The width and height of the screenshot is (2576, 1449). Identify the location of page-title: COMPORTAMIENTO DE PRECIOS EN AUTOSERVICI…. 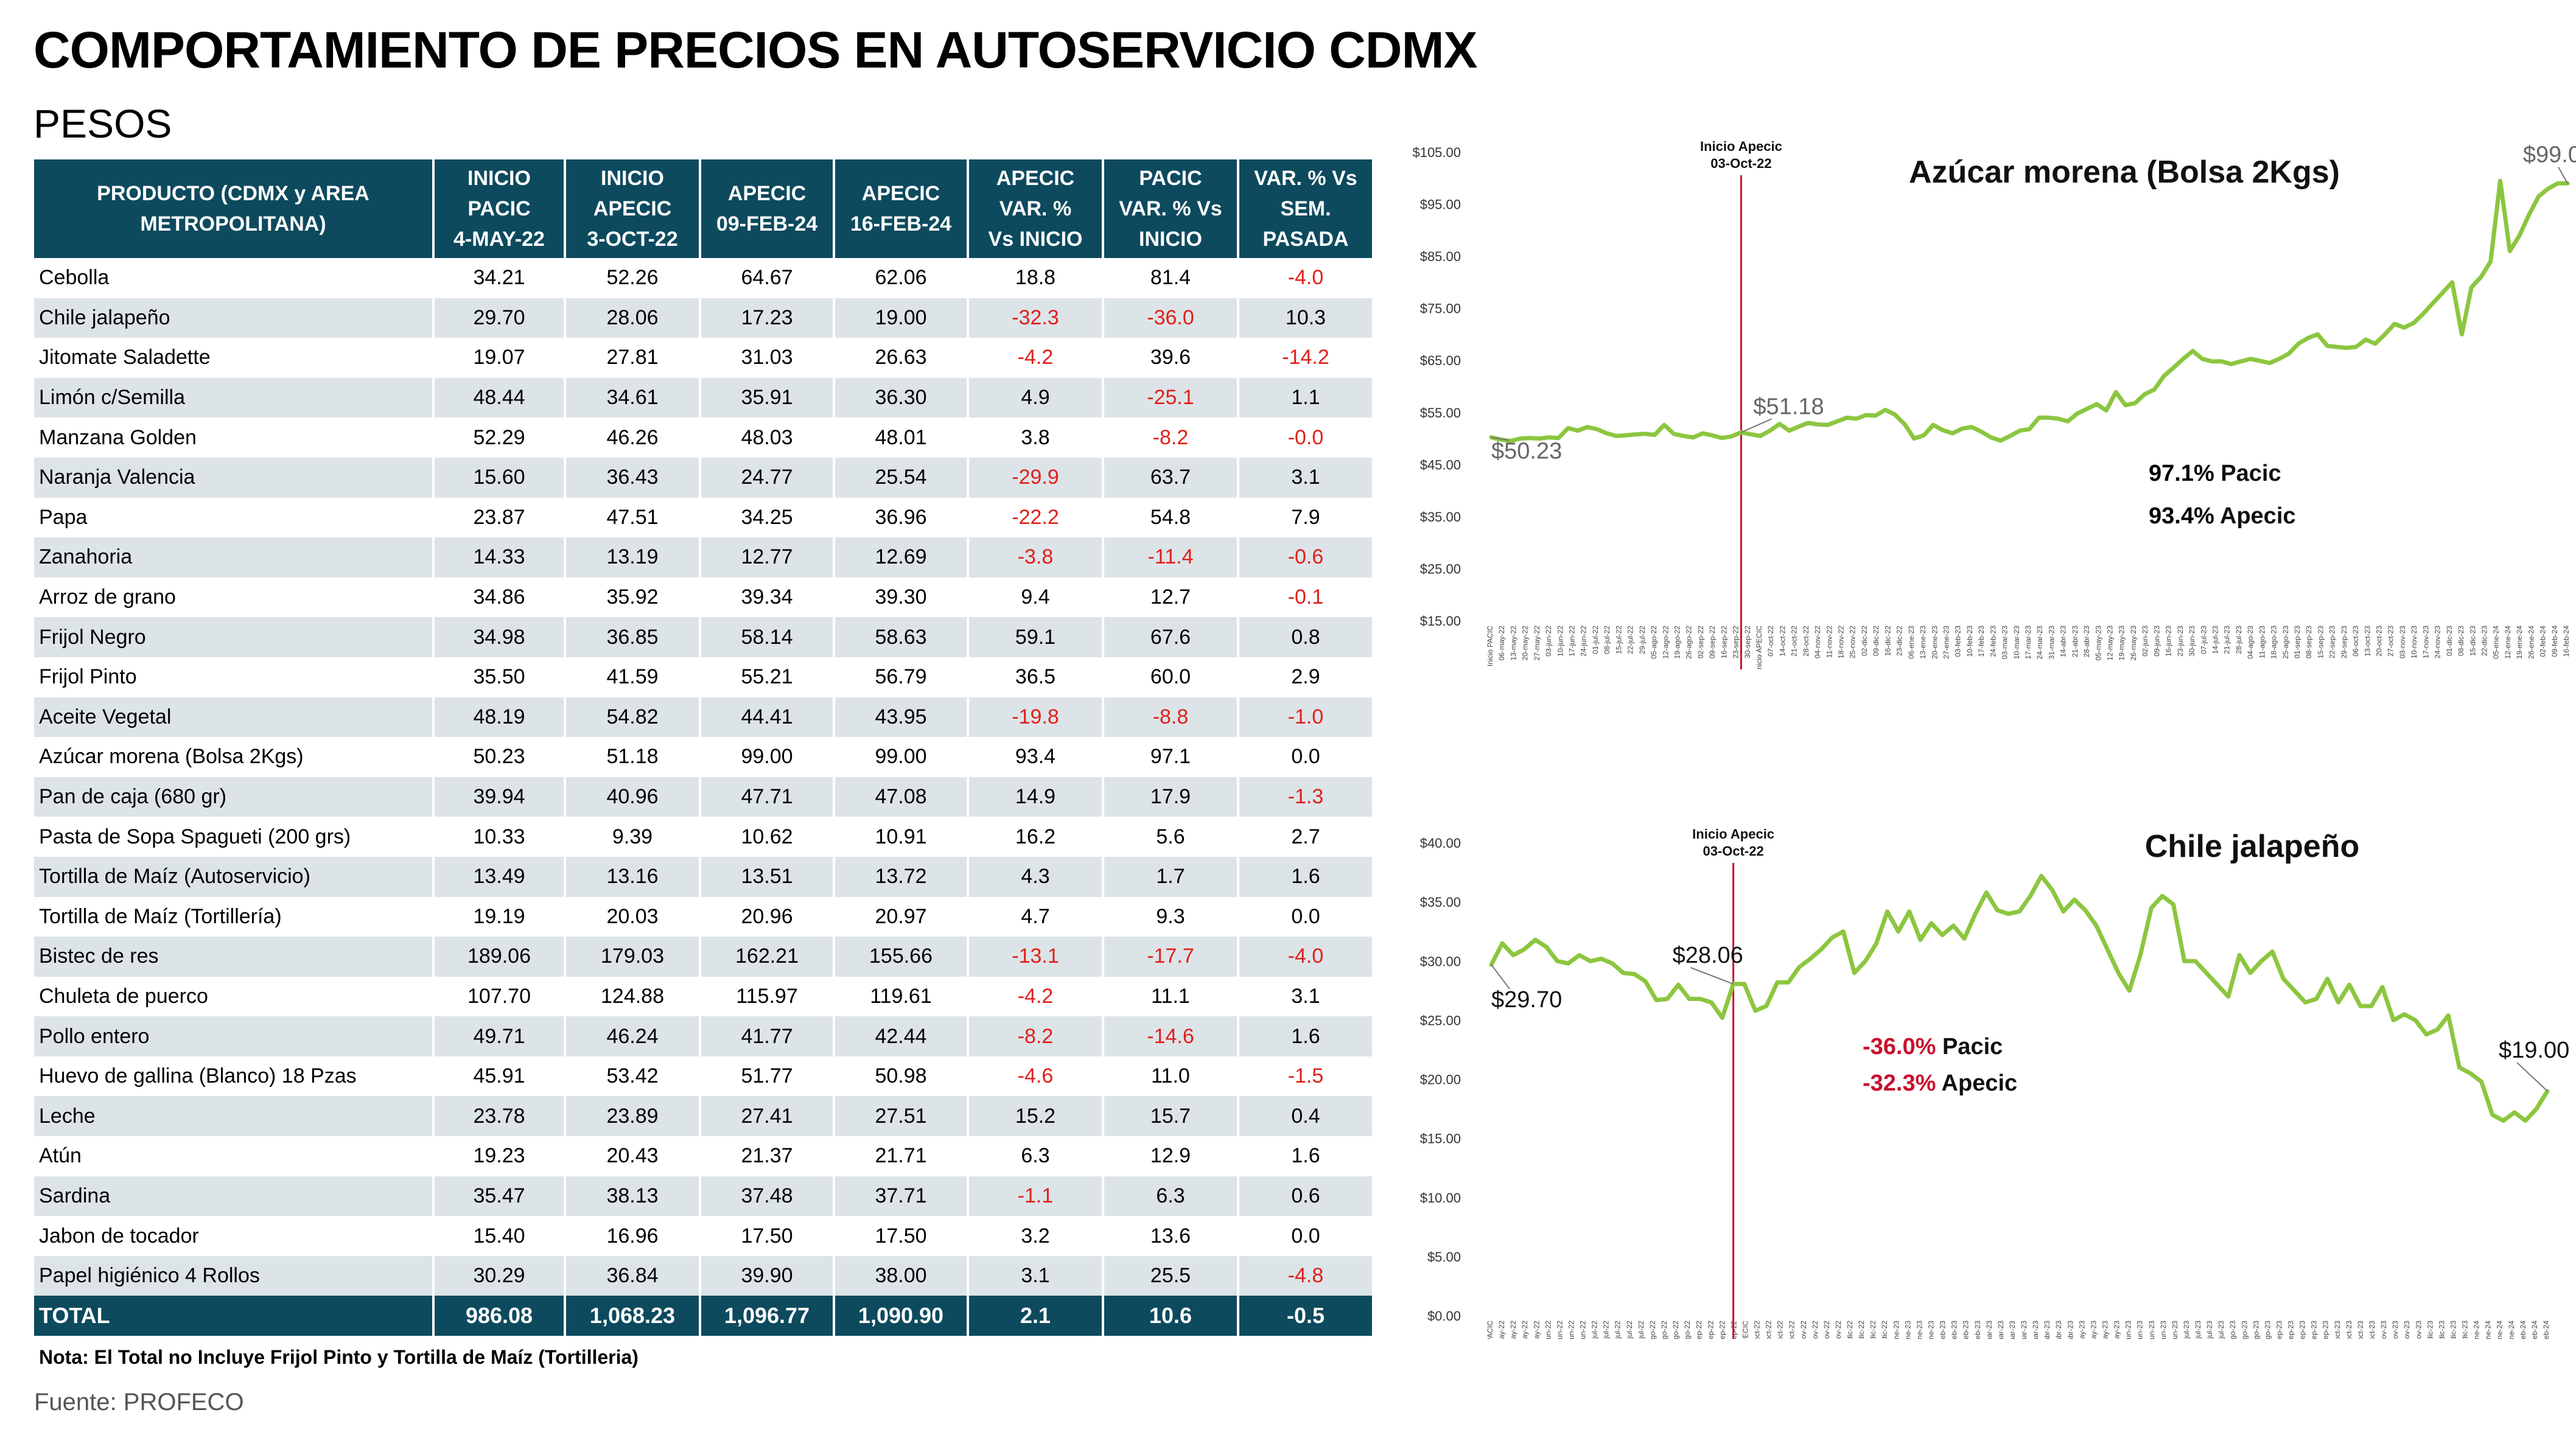
(755, 50).